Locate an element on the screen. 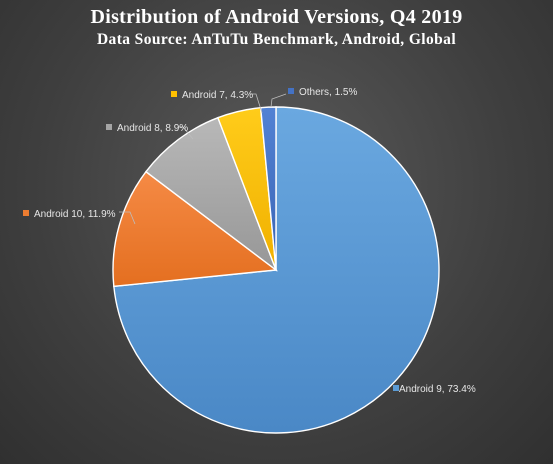 Image resolution: width=553 pixels, height=464 pixels. leader-line-others is located at coordinates (278, 100).